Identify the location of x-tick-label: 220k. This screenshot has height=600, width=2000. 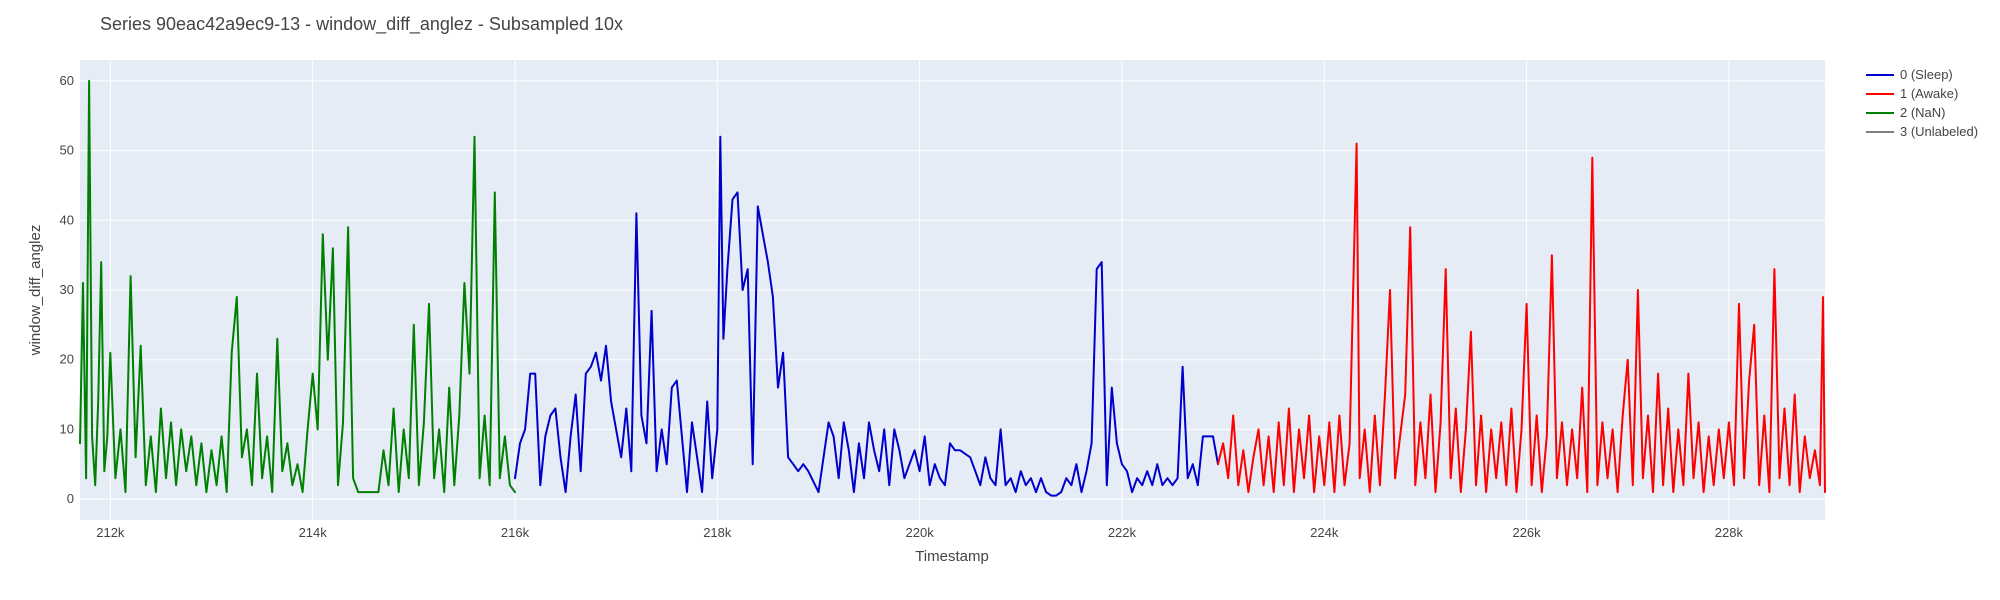
(920, 532).